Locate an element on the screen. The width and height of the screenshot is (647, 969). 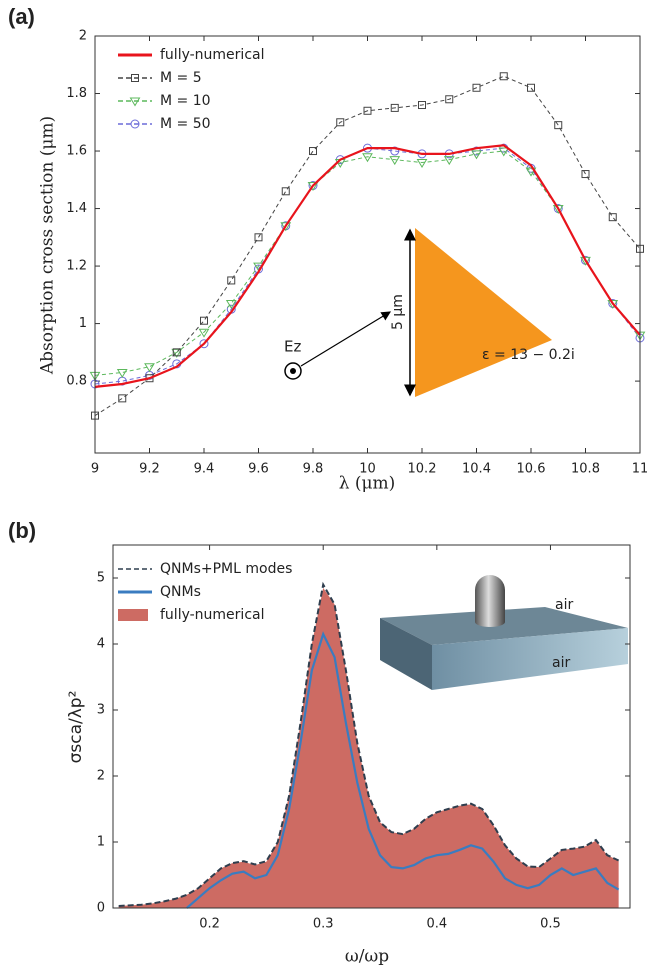
x-tick-label: 9 is located at coordinates (95, 469).